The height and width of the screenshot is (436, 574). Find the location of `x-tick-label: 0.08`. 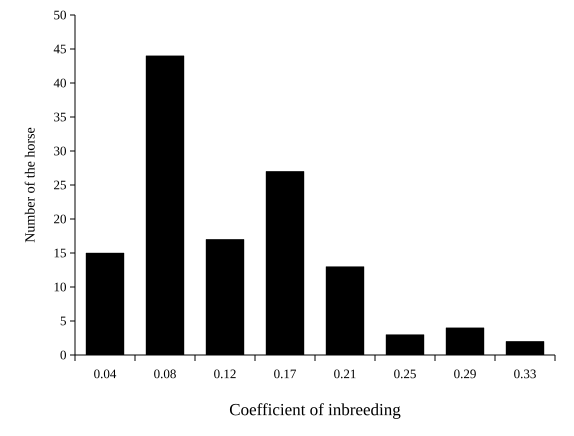

x-tick-label: 0.08 is located at coordinates (165, 374).